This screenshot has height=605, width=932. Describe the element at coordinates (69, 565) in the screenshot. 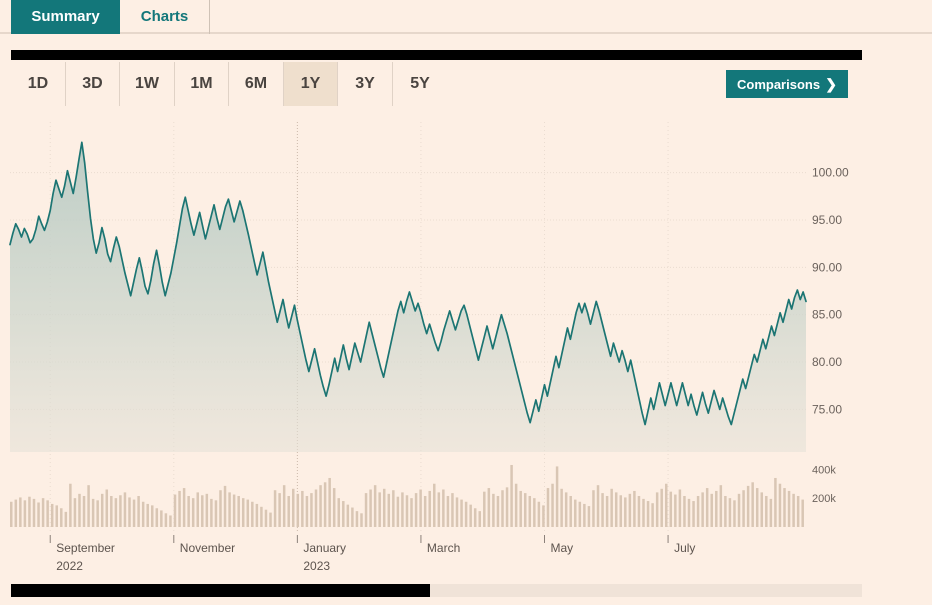

I see `svg-text: 2022` at that location.